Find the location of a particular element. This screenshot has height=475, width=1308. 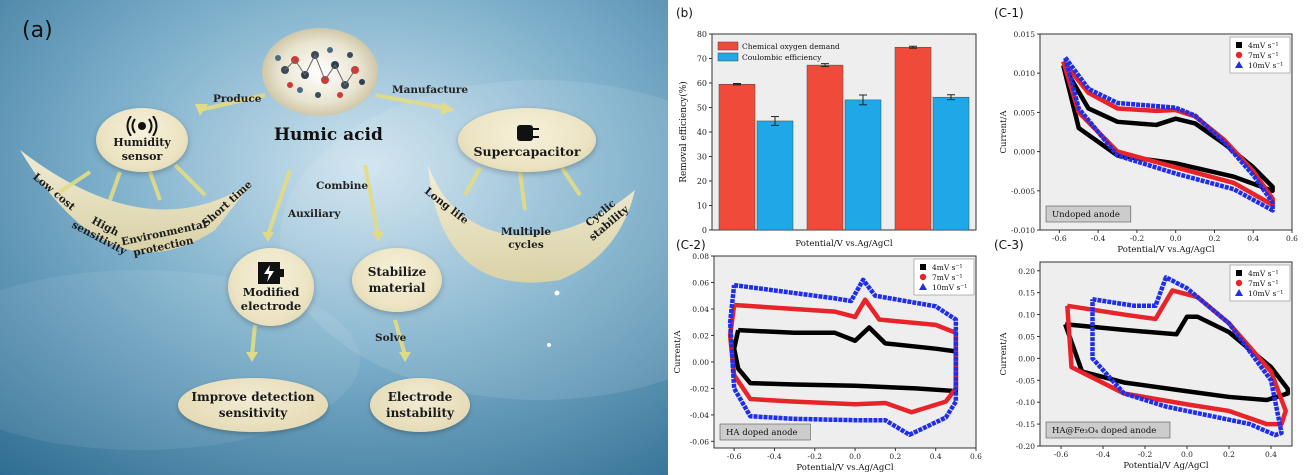

edge-auxiliary-label: Auxiliary is located at coordinates (314, 214).